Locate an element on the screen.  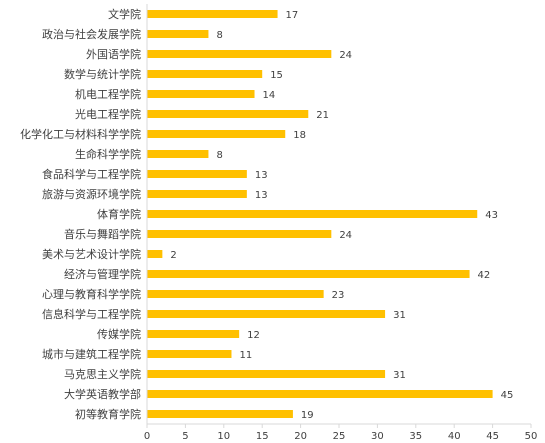
x-tick-label: 25 is located at coordinates (339, 436).